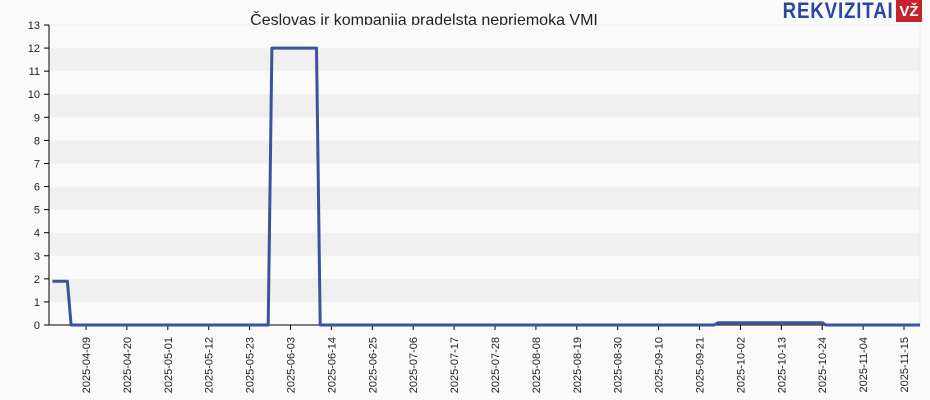 This screenshot has height=400, width=930. I want to click on y-tick-label: 6, so click(37, 188).